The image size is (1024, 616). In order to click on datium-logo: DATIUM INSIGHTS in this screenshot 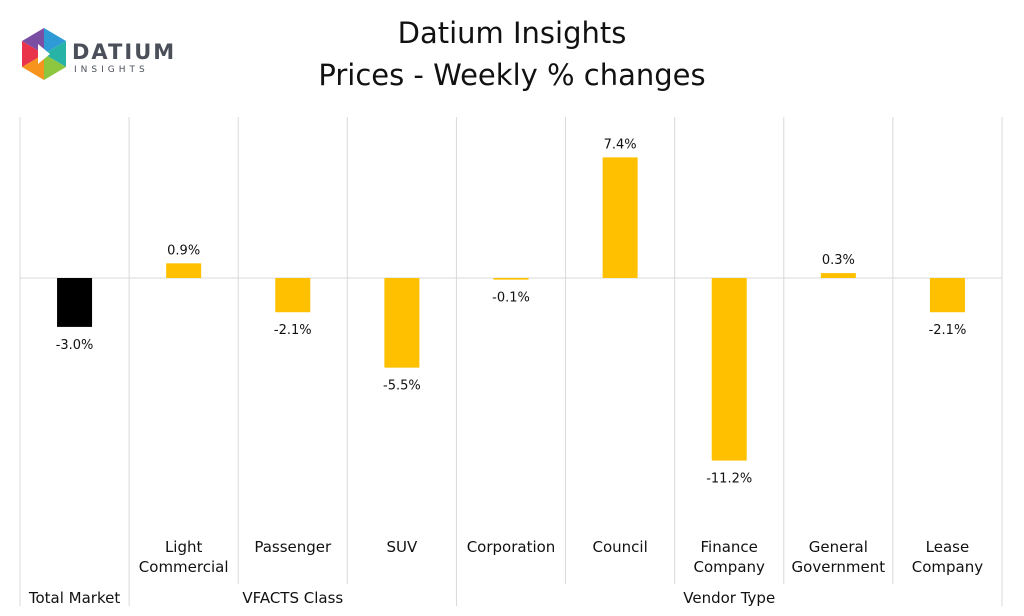, I will do `click(100, 56)`.